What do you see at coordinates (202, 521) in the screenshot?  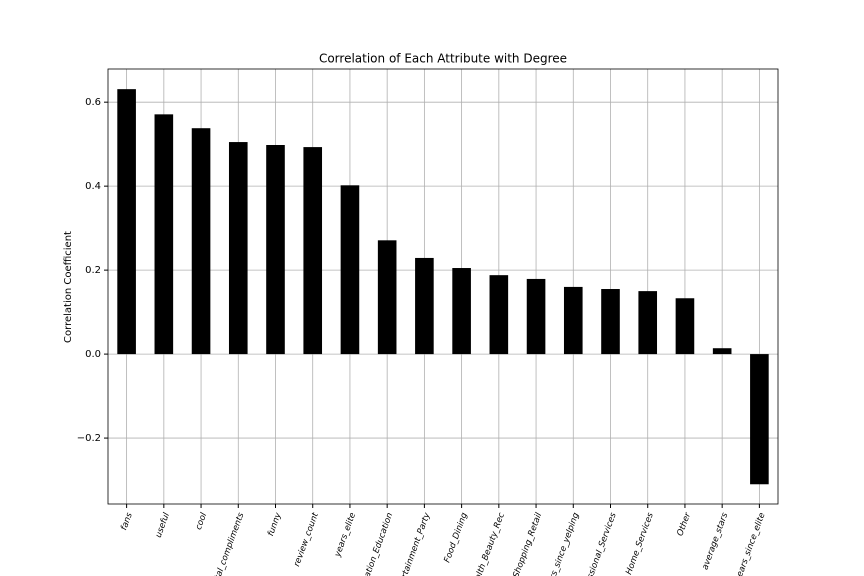 I see `x-tick-label: cool` at bounding box center [202, 521].